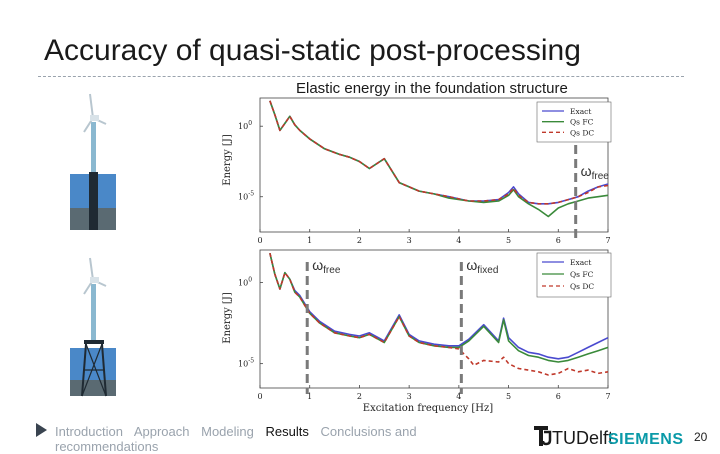 The height and width of the screenshot is (454, 720). Describe the element at coordinates (701, 437) in the screenshot. I see `page-number: 20` at that location.